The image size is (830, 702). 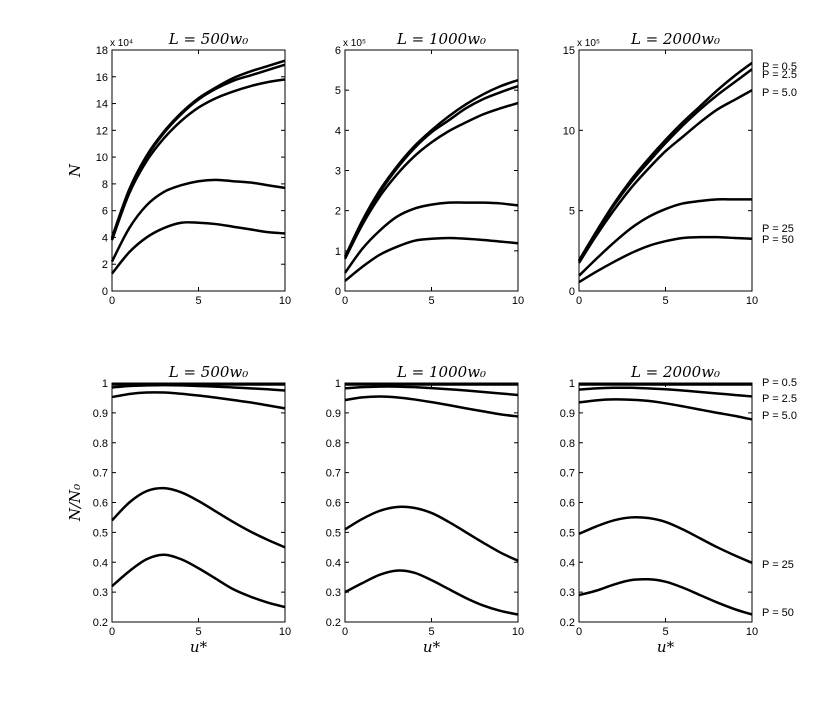 I want to click on y-axis-label: N/N₀, so click(x=75, y=503).